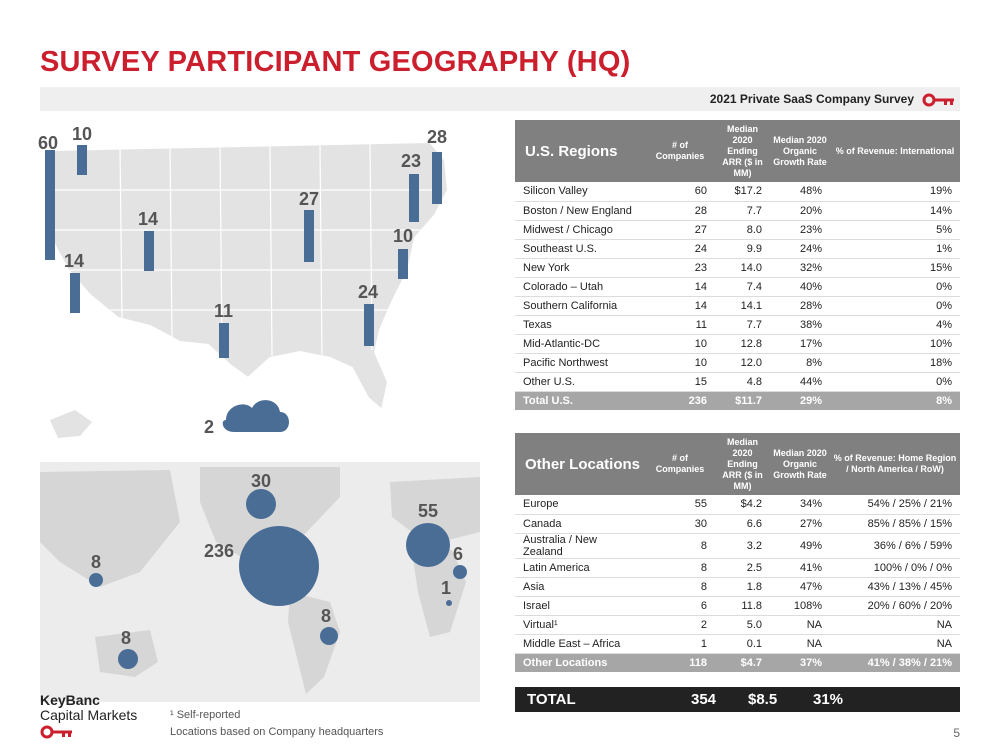  Describe the element at coordinates (96, 580) in the screenshot. I see `bubble-asia` at that location.